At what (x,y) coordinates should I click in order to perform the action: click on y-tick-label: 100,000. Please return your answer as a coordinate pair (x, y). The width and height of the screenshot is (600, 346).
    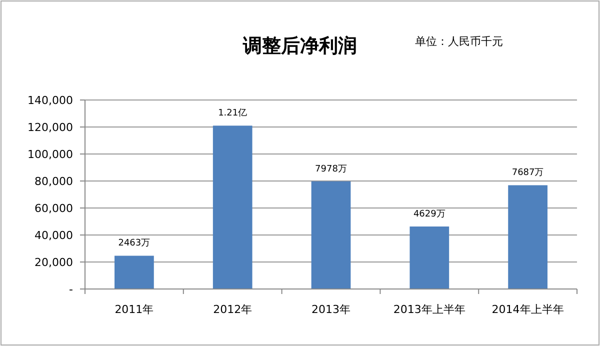
    Looking at the image, I should click on (50, 154).